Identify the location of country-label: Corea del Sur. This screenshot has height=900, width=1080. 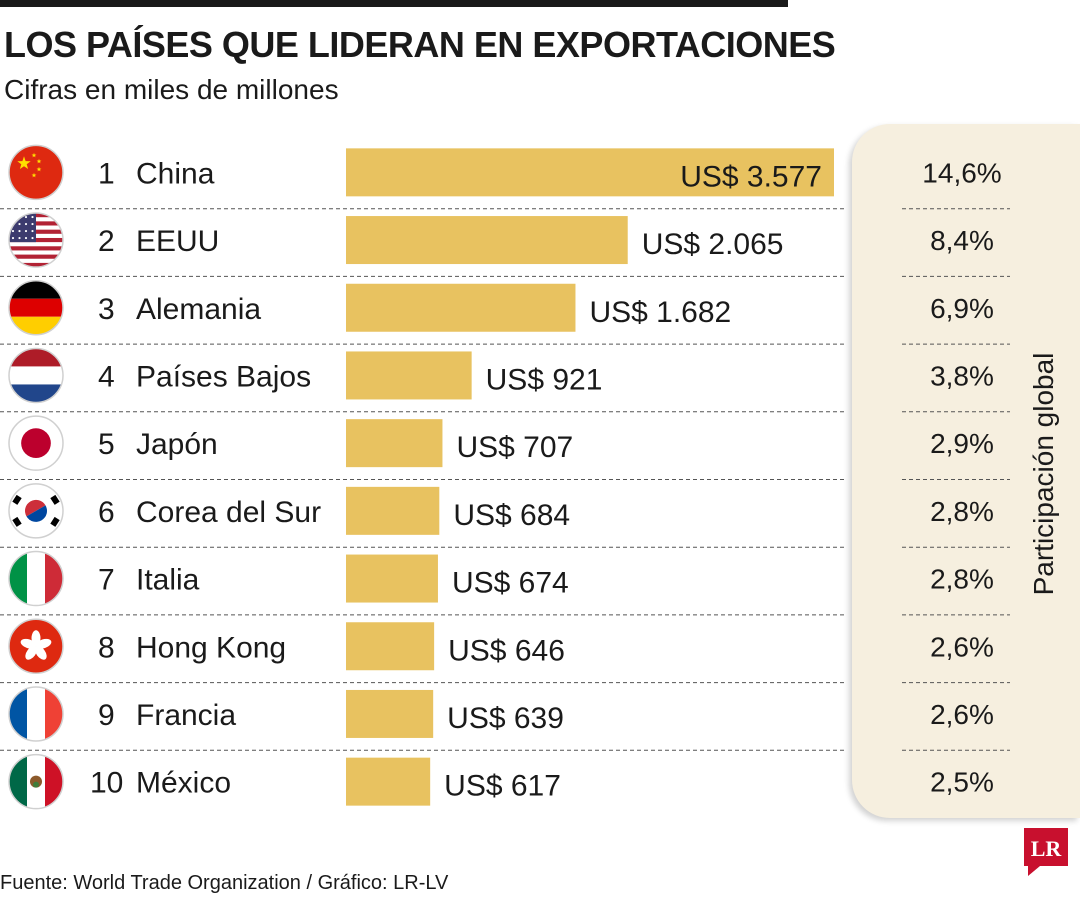
(228, 512).